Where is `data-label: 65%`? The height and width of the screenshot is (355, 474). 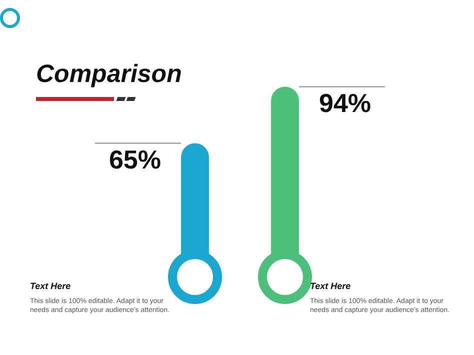 data-label: 65% is located at coordinates (134, 159).